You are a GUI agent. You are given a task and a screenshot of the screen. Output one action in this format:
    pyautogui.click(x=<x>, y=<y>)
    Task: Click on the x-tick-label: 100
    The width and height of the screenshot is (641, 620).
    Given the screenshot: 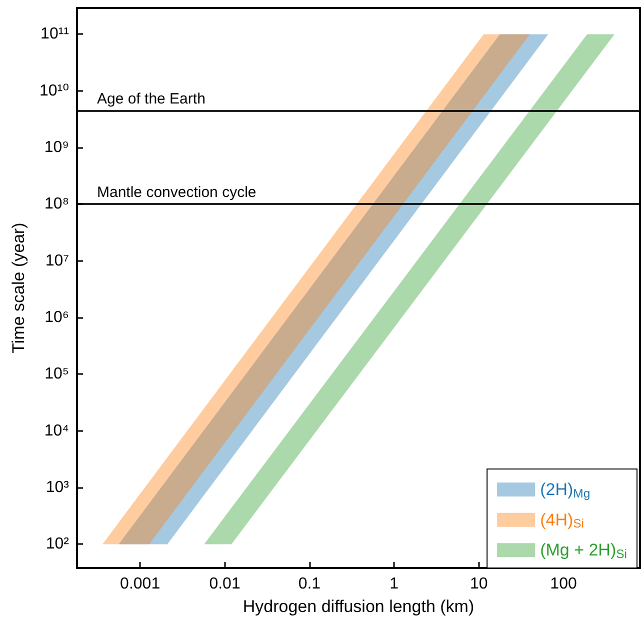 What is the action you would take?
    pyautogui.click(x=563, y=584)
    